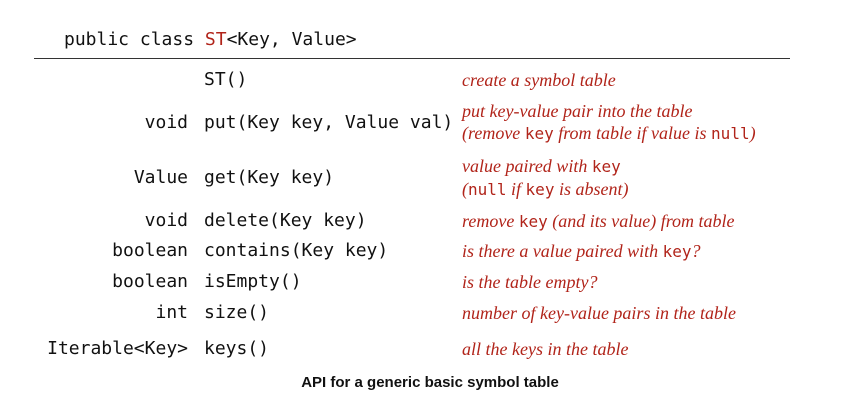  Describe the element at coordinates (160, 177) in the screenshot. I see `api-return-type: Value` at that location.